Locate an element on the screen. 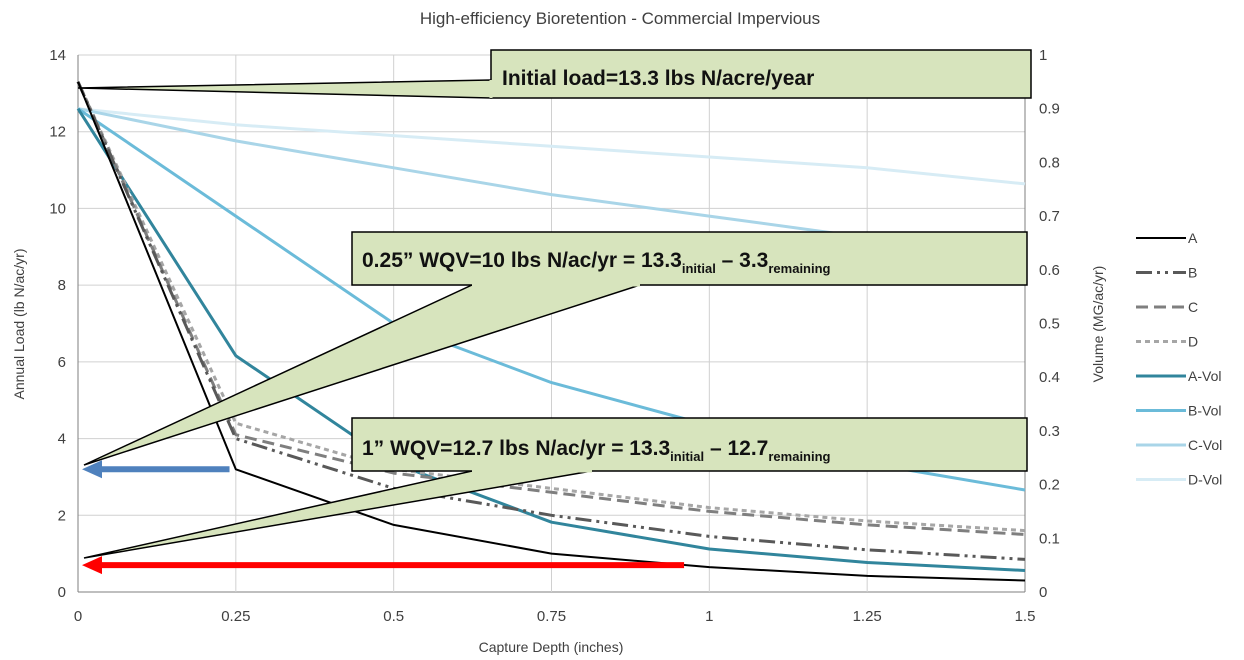 This screenshot has width=1244, height=660. y-axis-label: Annual Load (lb N/ac/yr) is located at coordinates (19, 324).